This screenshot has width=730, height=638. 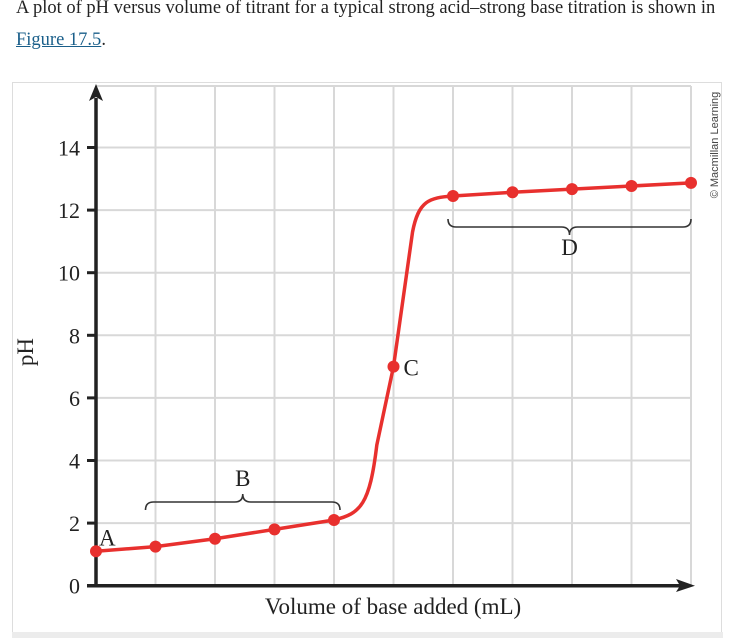 What do you see at coordinates (74, 461) in the screenshot?
I see `y-tick-label: 4` at bounding box center [74, 461].